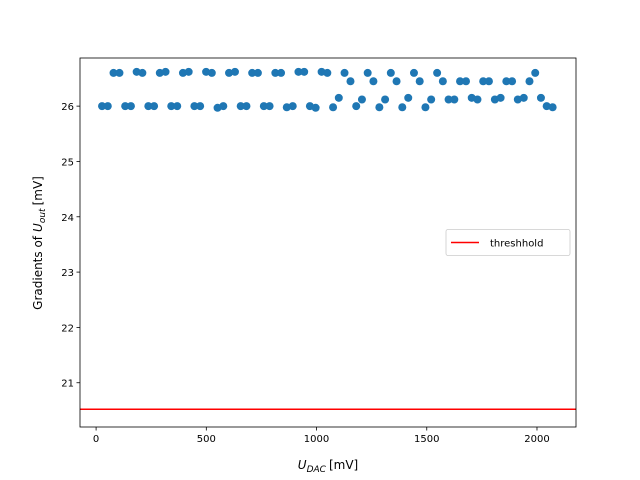 Image resolution: width=640 pixels, height=480 pixels. What do you see at coordinates (43, 215) in the screenshot?
I see `y-label-subscript: out` at bounding box center [43, 215].